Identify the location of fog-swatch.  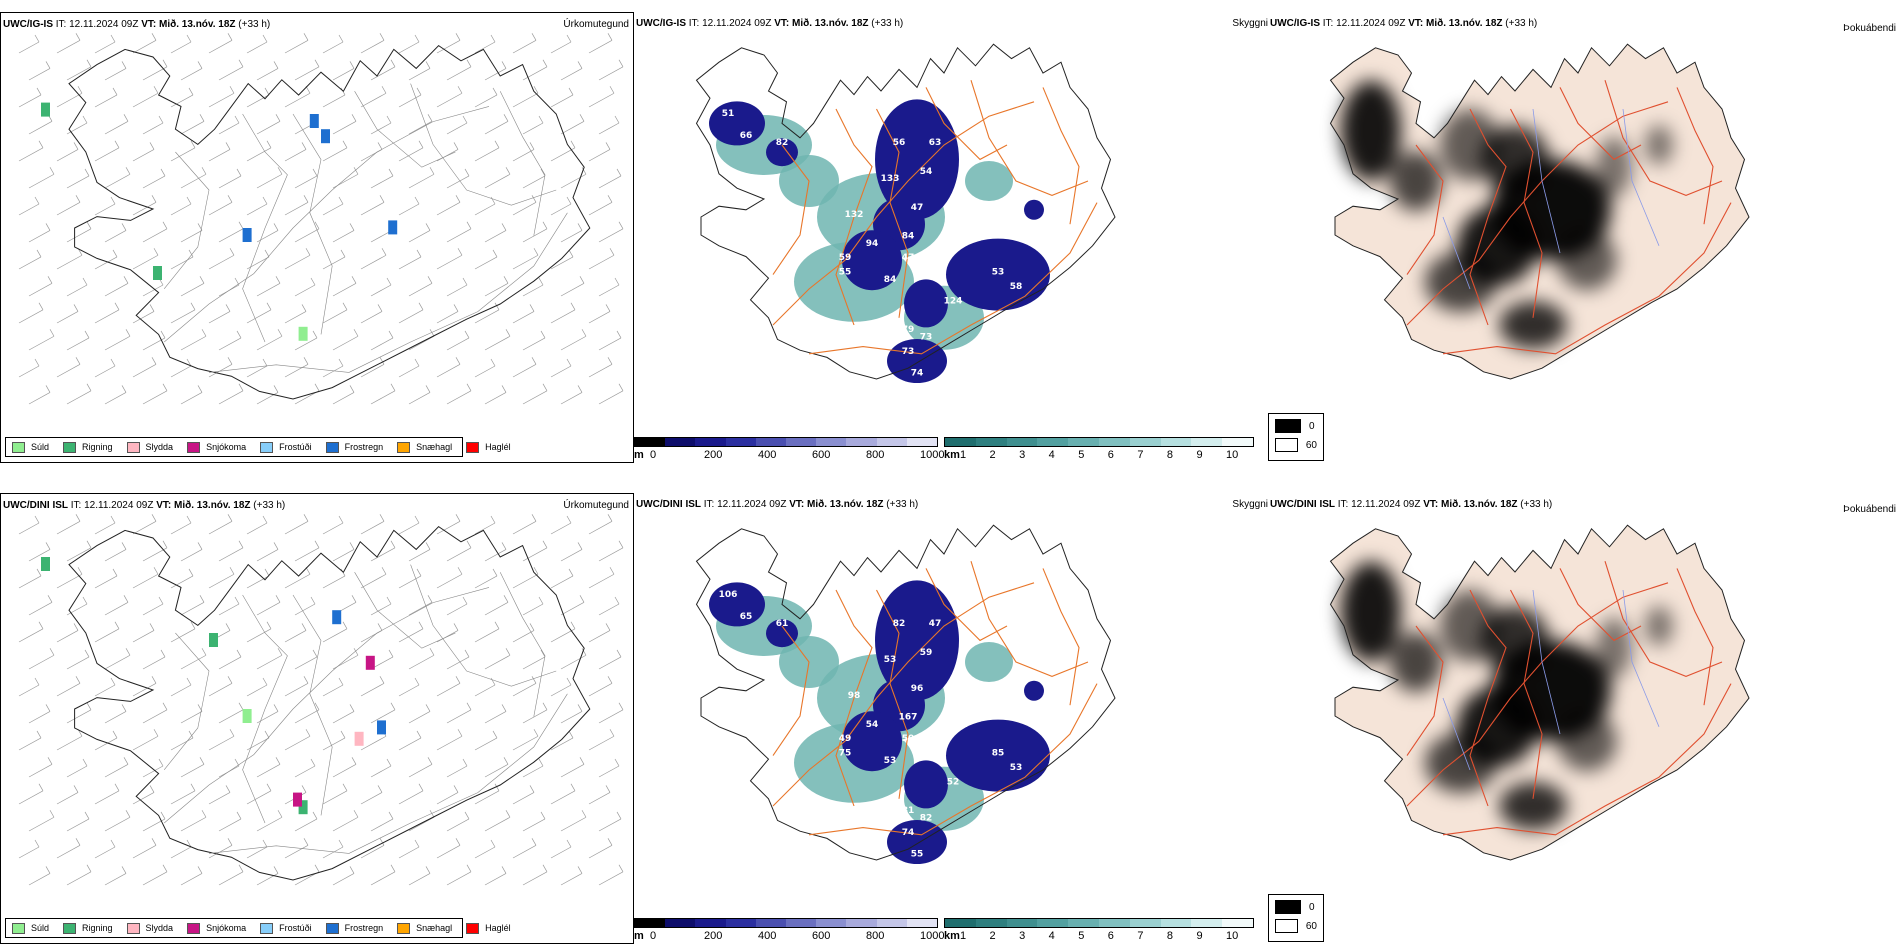
(1286, 926).